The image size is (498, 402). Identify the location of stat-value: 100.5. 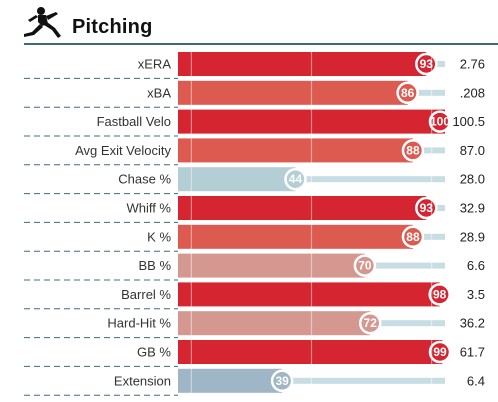
(468, 121).